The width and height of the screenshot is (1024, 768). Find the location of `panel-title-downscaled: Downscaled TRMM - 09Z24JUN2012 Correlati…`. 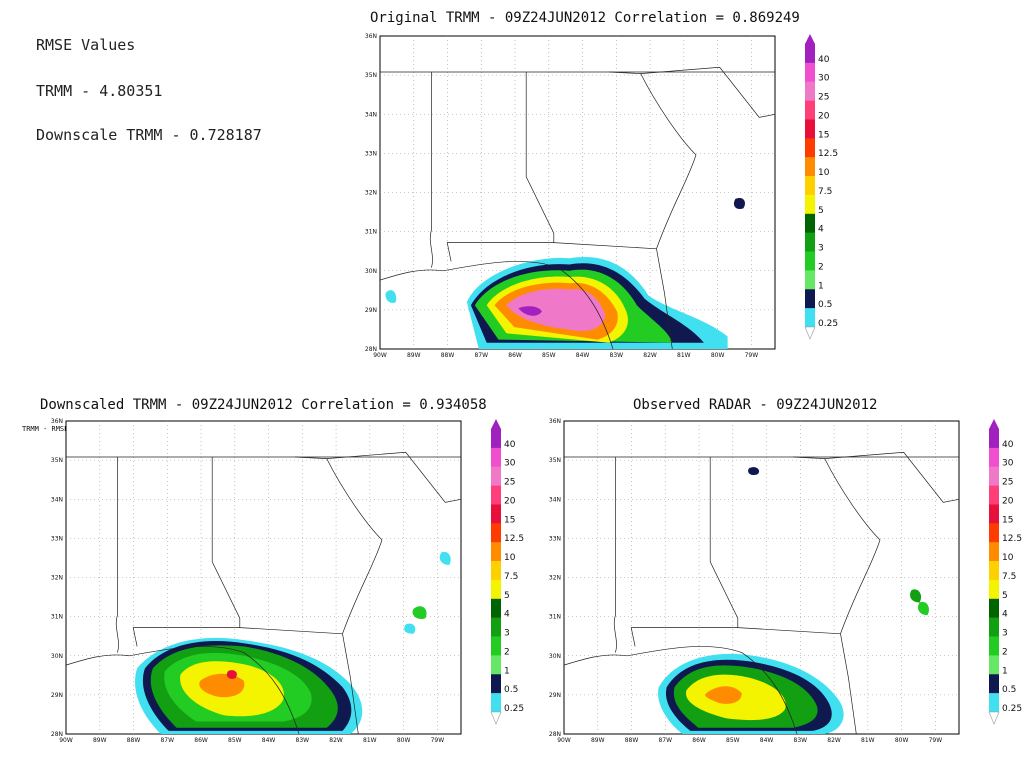

panel-title-downscaled: Downscaled TRMM - 09Z24JUN2012 Correlati… is located at coordinates (263, 405).